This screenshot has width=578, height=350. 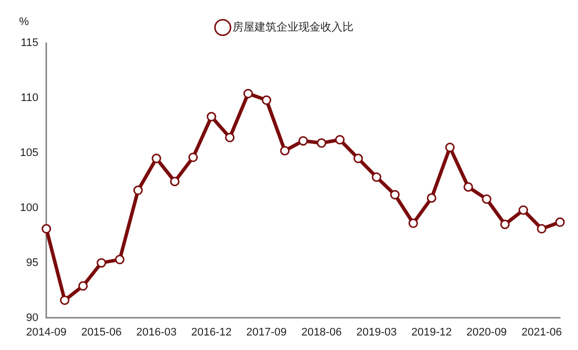 I want to click on x-tick-label: 2020-09, so click(x=486, y=332).